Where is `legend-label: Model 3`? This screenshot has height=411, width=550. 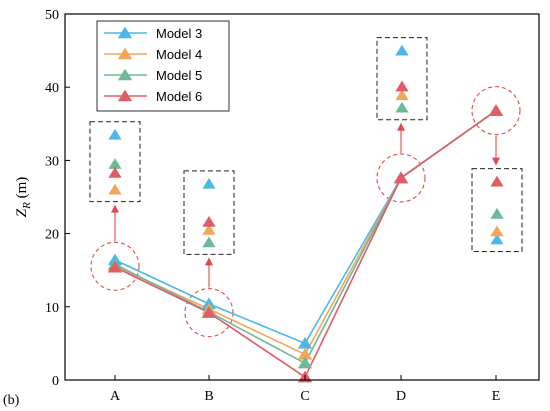
legend-label: Model 3 is located at coordinates (179, 33).